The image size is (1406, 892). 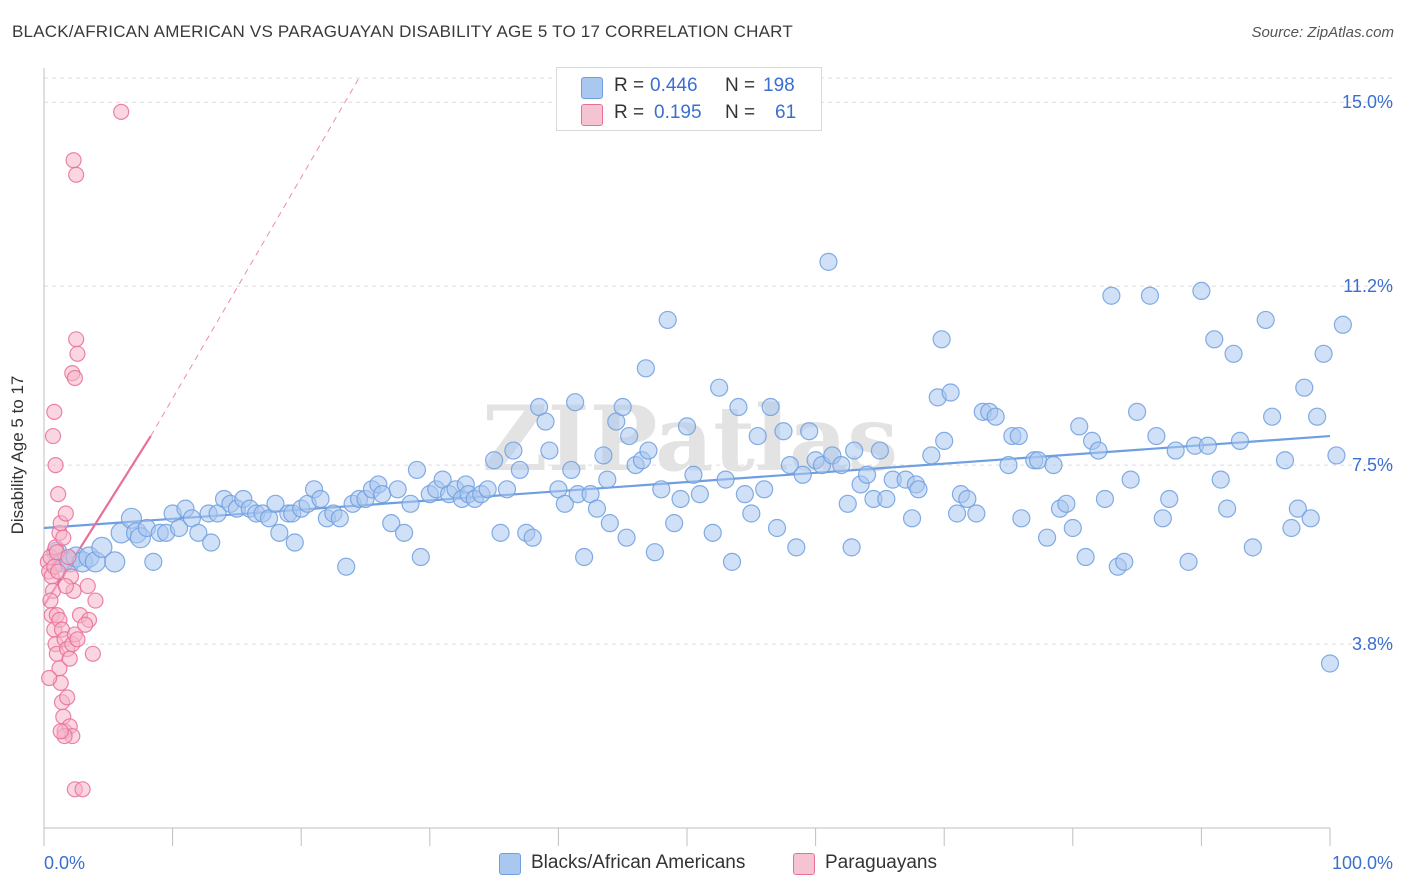 What do you see at coordinates (1372, 465) in the screenshot?
I see `y-tick-label: 7.5%` at bounding box center [1372, 465].